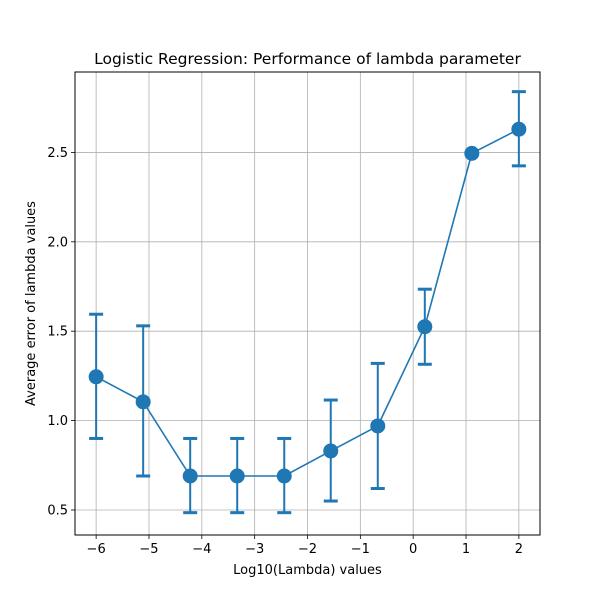 This screenshot has width=600, height=600. What do you see at coordinates (57, 242) in the screenshot?
I see `y-tick-label: 2.0` at bounding box center [57, 242].